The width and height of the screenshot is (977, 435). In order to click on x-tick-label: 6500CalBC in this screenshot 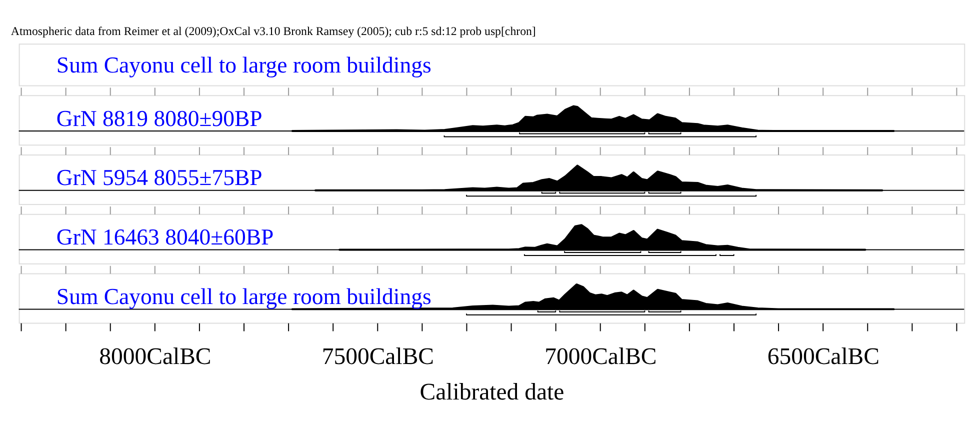, I will do `click(823, 357)`.